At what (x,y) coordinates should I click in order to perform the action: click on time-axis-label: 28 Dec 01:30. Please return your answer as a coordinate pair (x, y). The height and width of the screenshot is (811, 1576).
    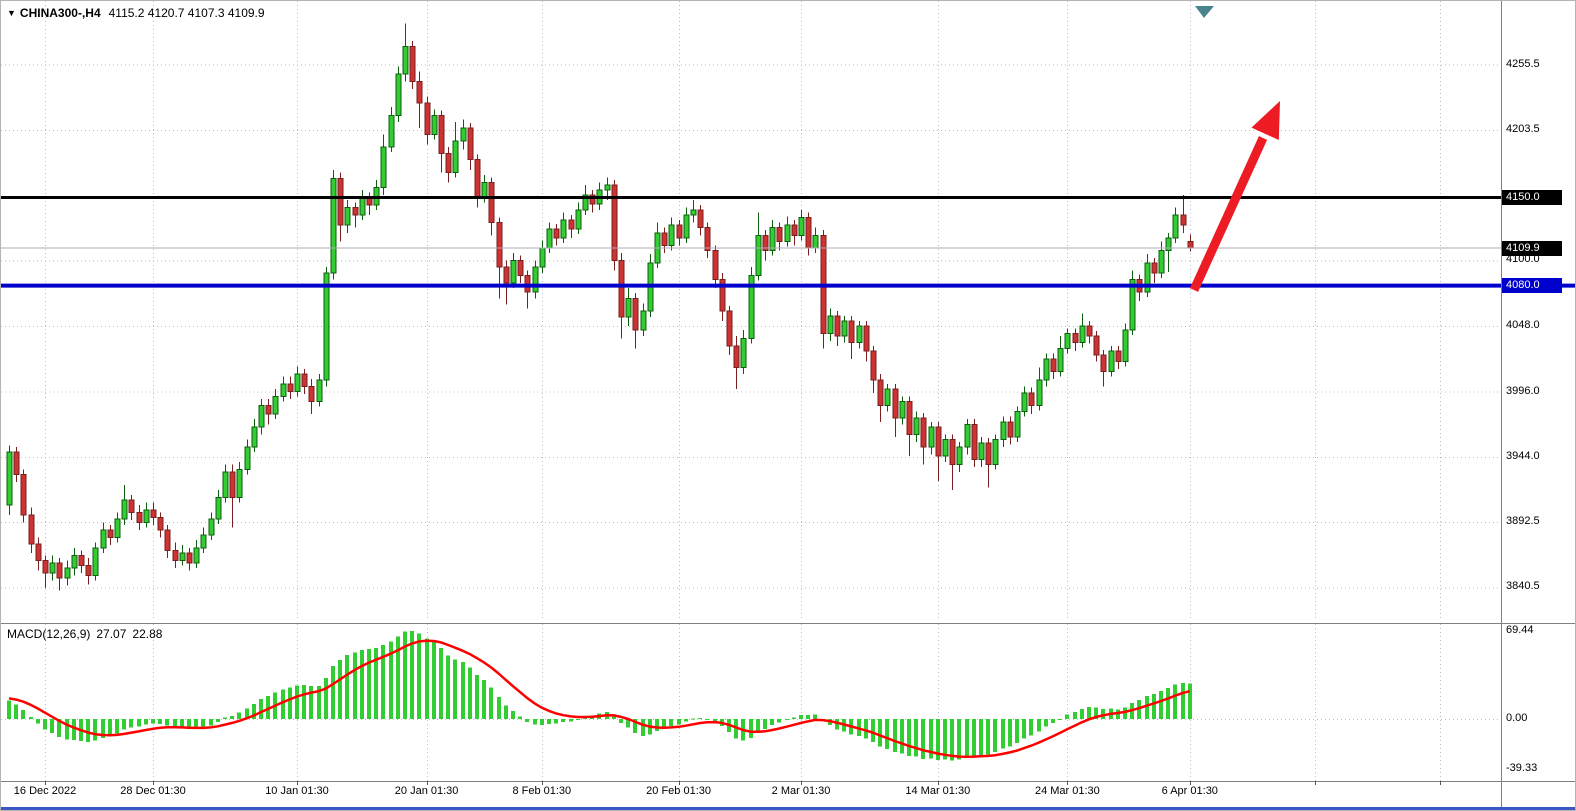
    Looking at the image, I should click on (153, 791).